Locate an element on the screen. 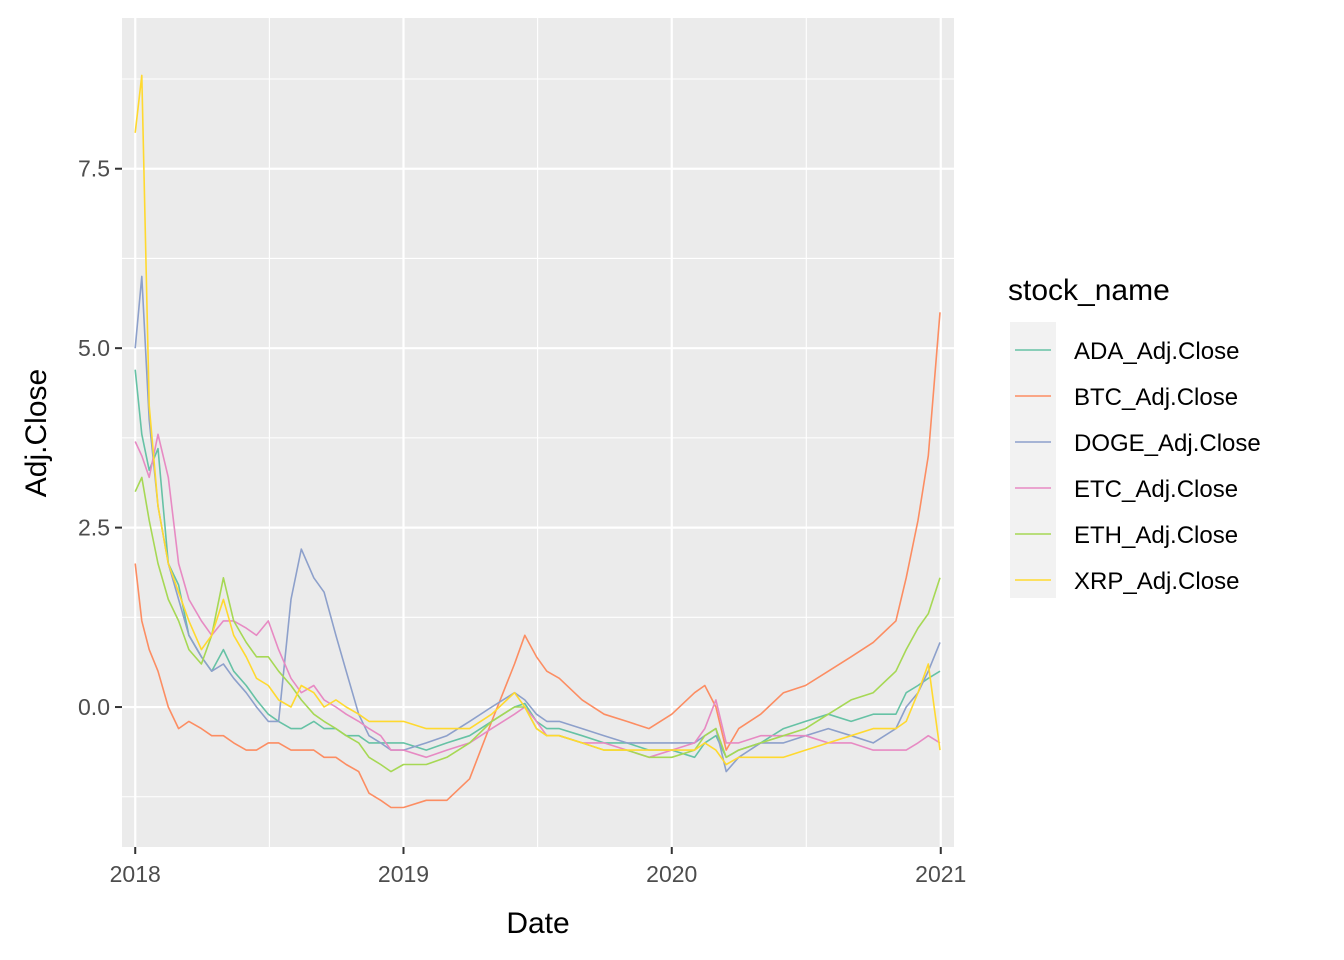 The width and height of the screenshot is (1344, 960). legend-label: BTC_Adj.Close is located at coordinates (1156, 397).